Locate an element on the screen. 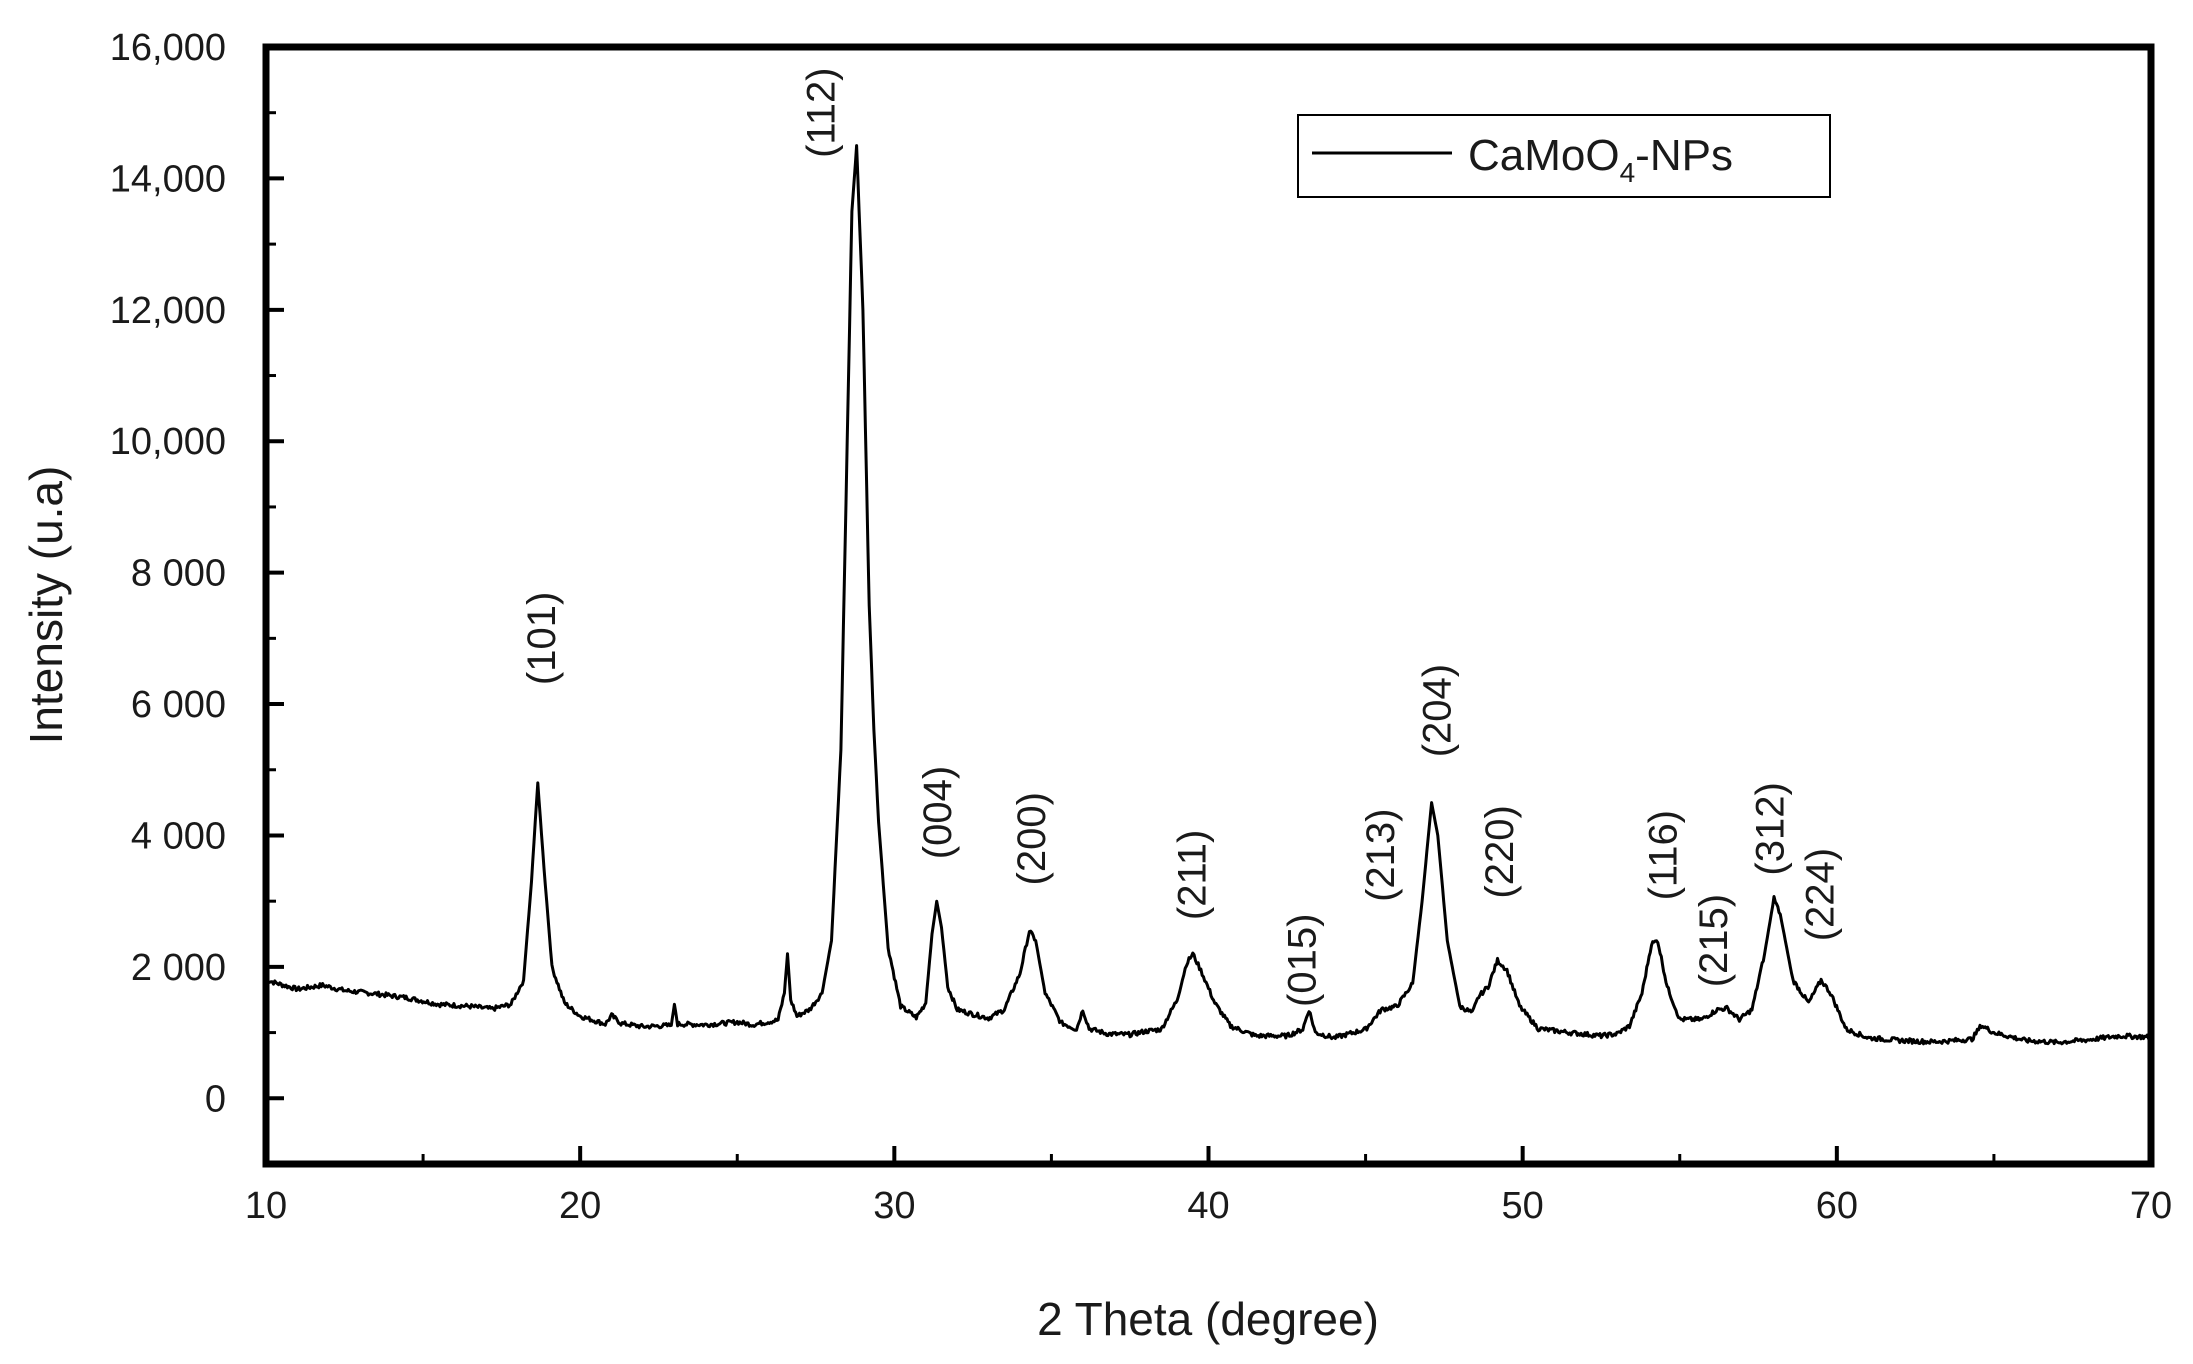 This screenshot has height=1364, width=2193. peak-label: (312) is located at coordinates (1770, 828).